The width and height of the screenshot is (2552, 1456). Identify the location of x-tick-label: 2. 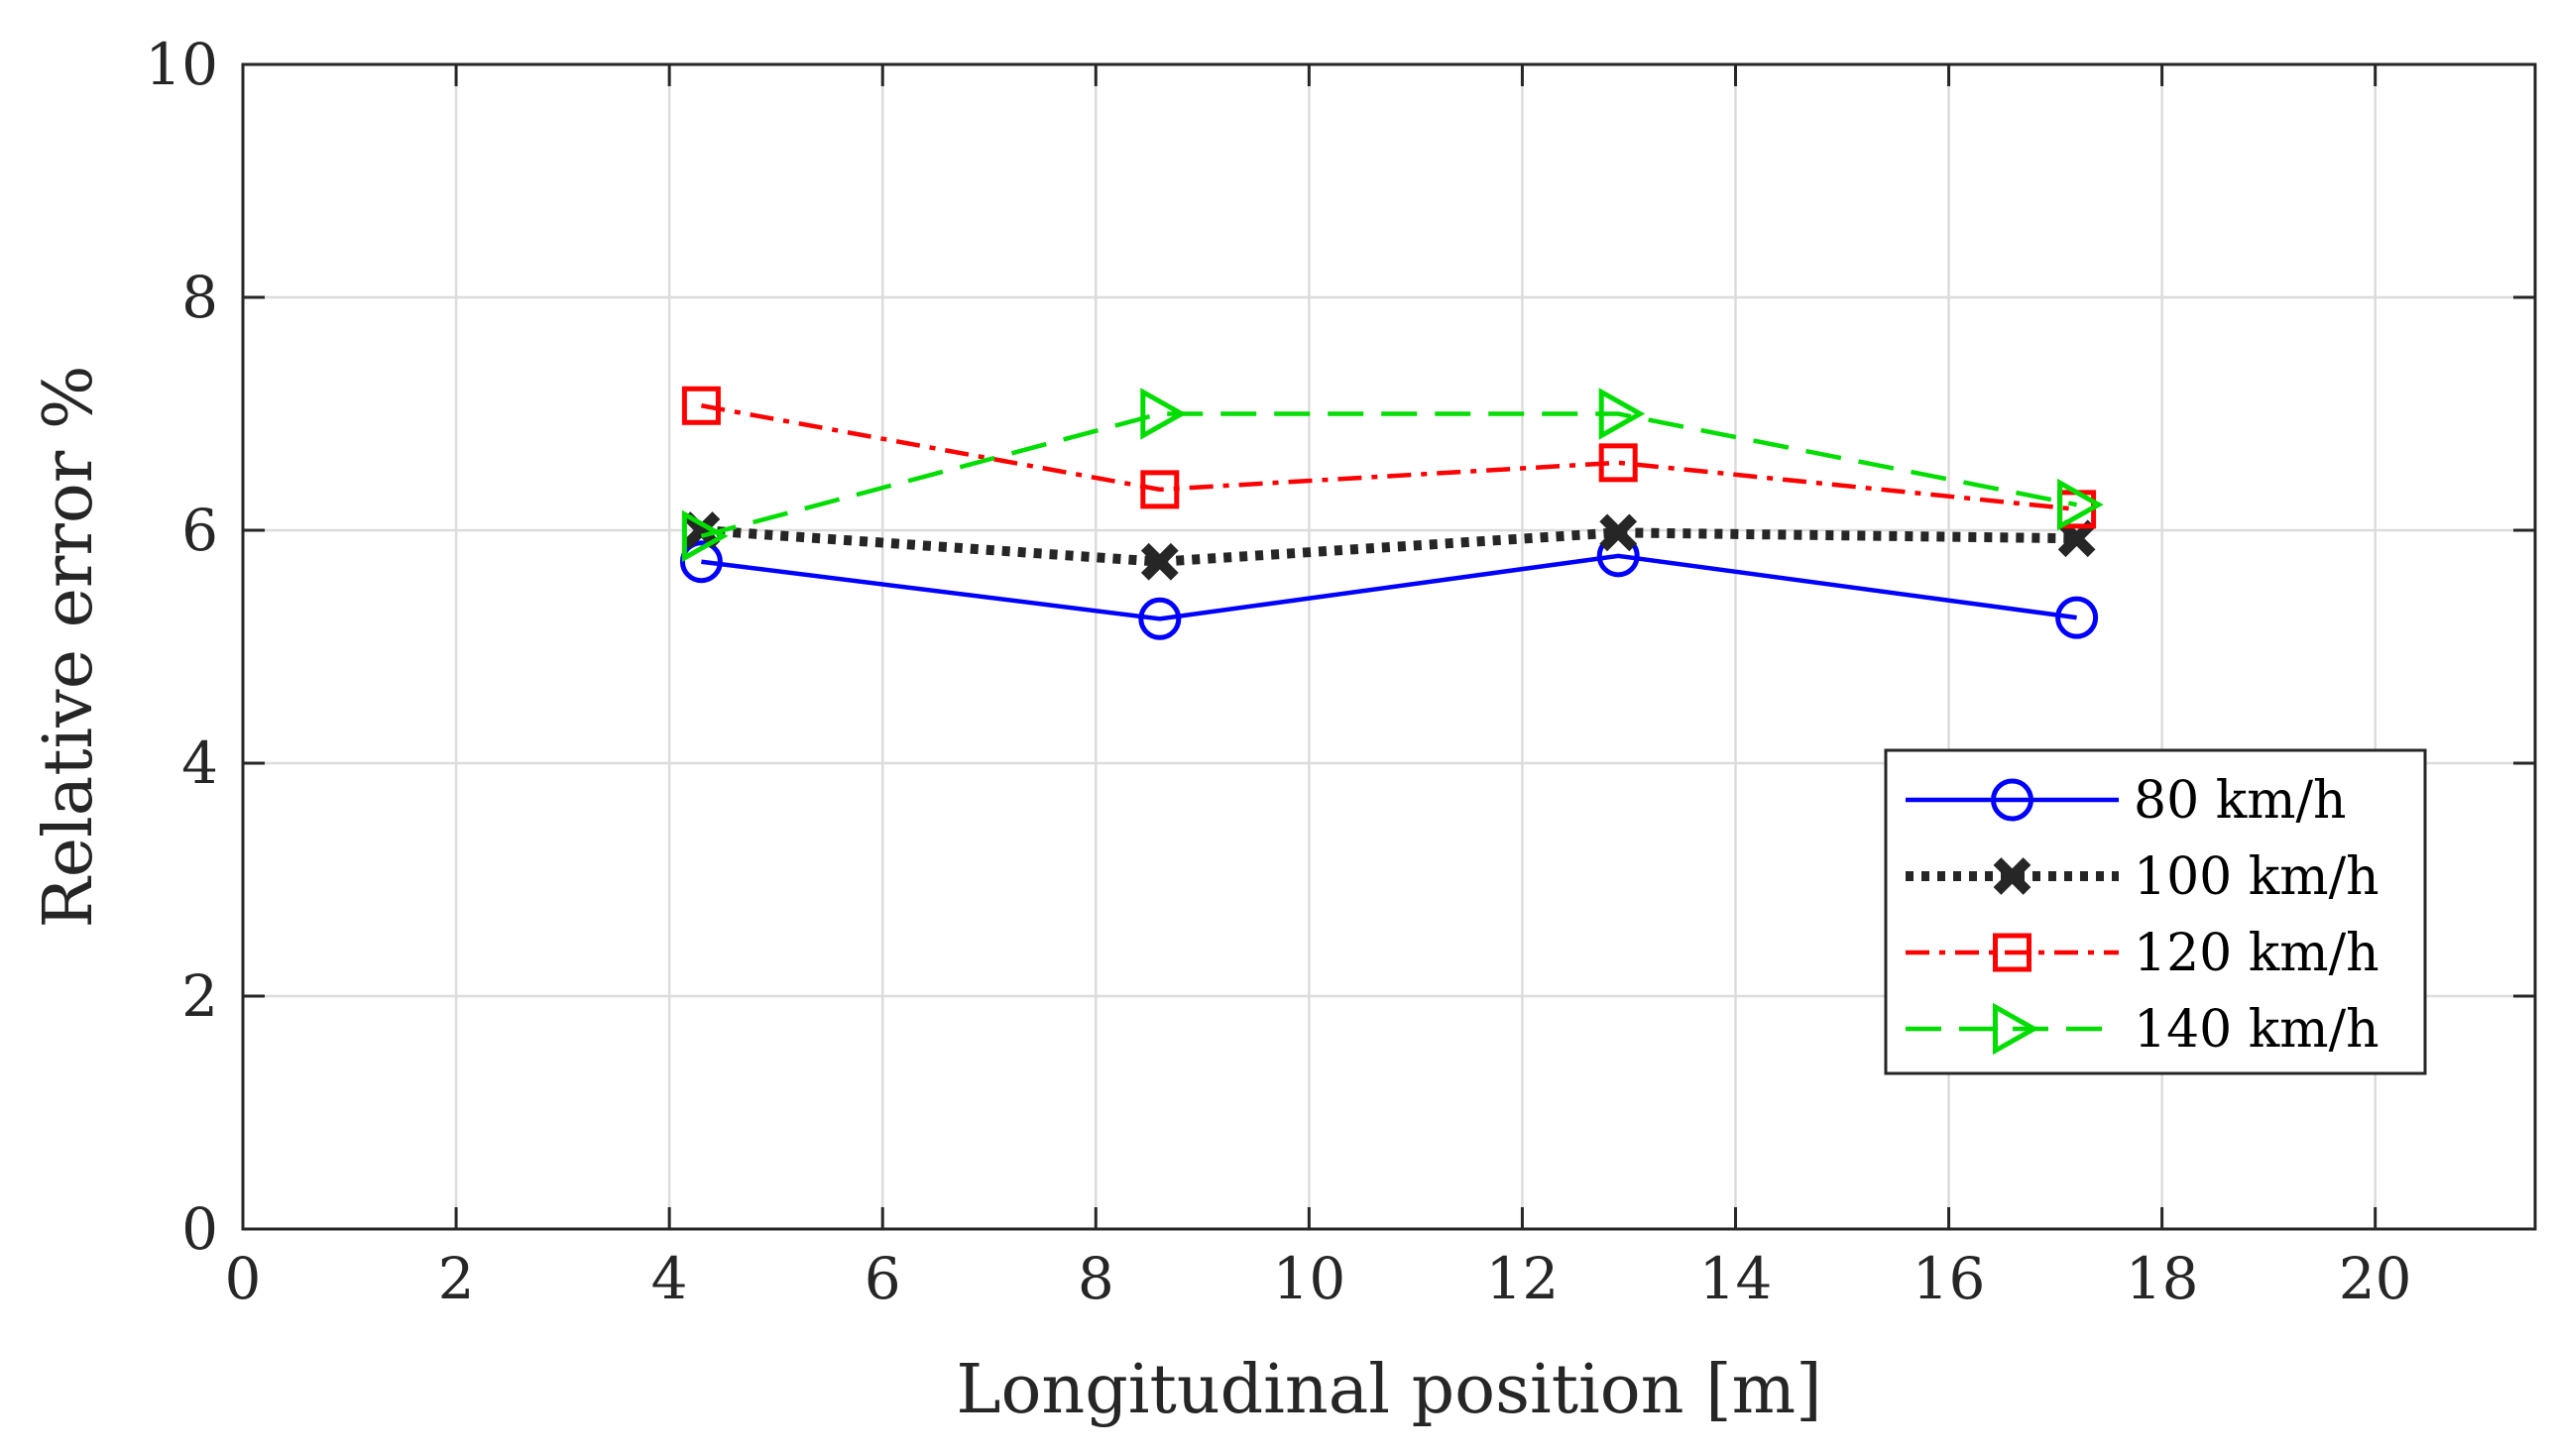
(456, 1278).